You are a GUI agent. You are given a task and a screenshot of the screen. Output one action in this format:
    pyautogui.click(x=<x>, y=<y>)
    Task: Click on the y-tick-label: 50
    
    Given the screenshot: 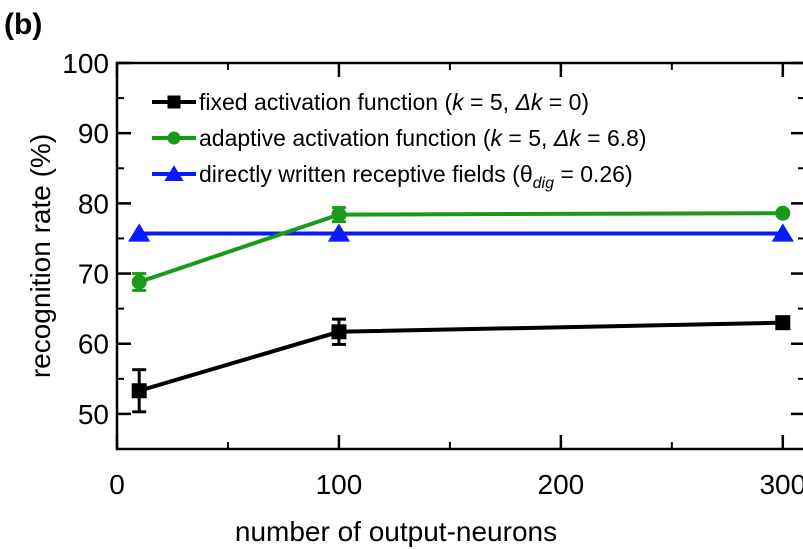 What is the action you would take?
    pyautogui.click(x=93, y=414)
    